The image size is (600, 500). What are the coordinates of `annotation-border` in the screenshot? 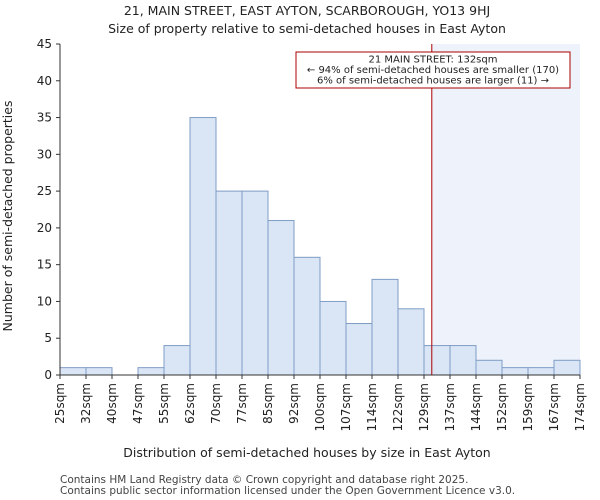 It's located at (433, 70).